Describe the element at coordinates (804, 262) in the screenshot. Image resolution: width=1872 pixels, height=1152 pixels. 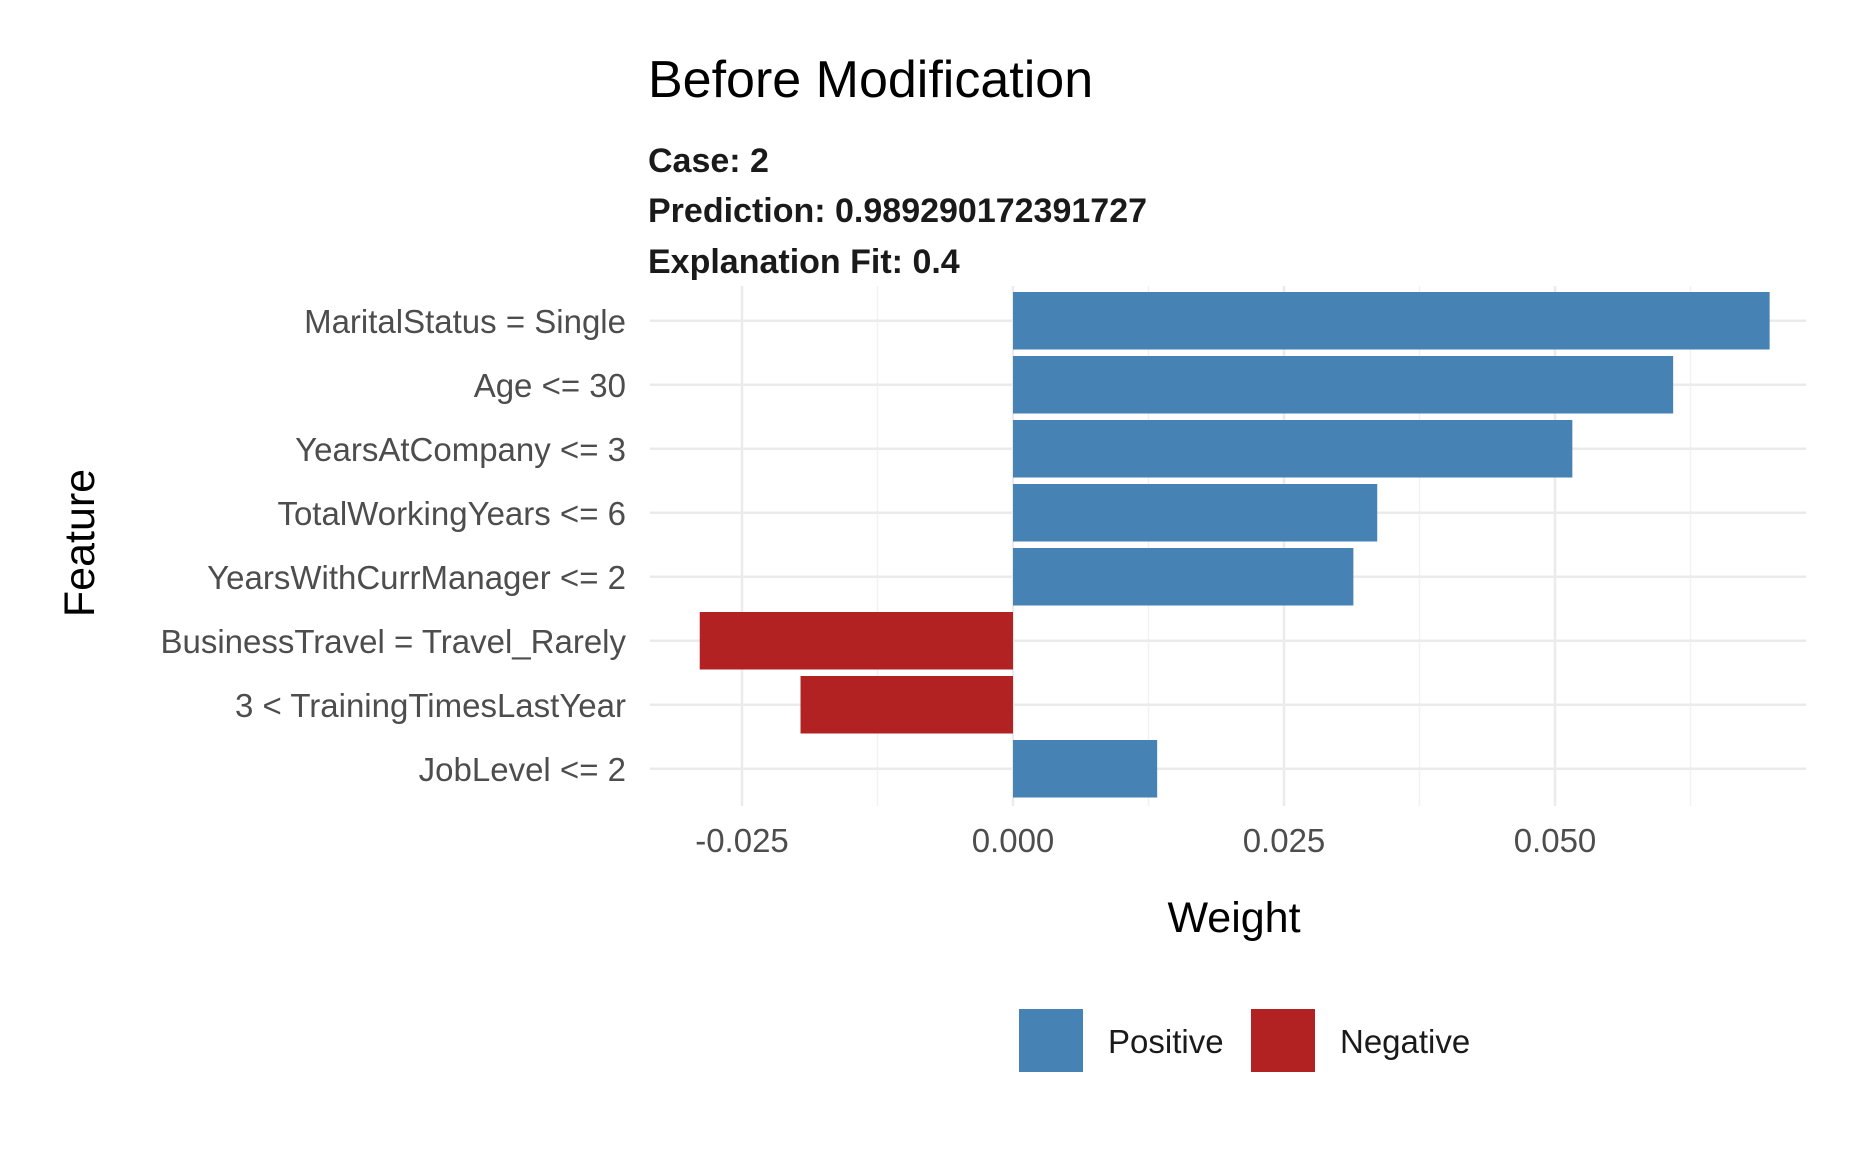
I see `subtitle-explanation-fit: Explanation Fit: 0.4` at that location.